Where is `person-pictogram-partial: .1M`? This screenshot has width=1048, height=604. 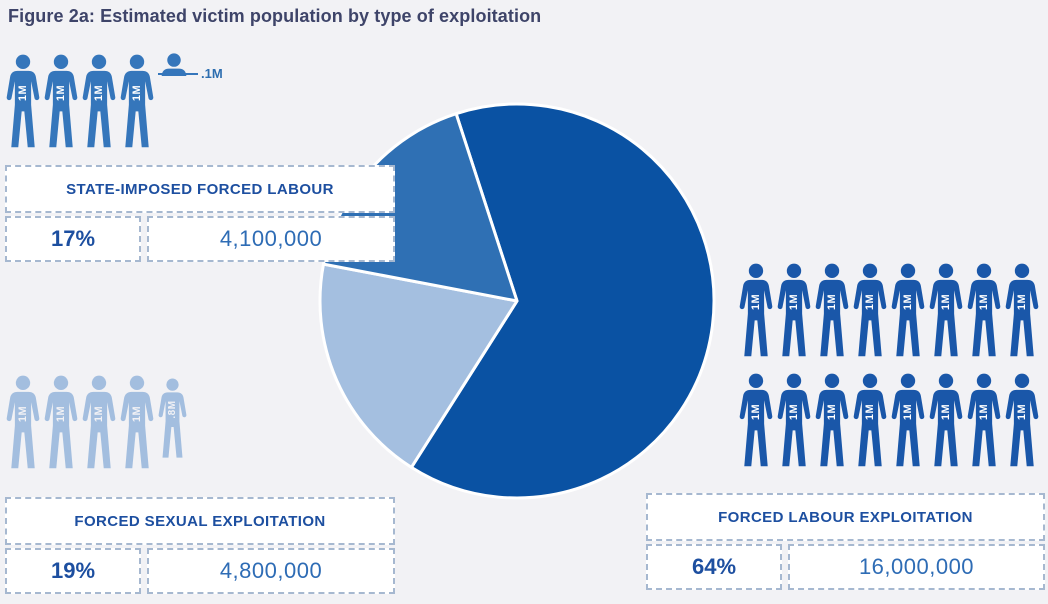 person-pictogram-partial: .1M is located at coordinates (190, 101).